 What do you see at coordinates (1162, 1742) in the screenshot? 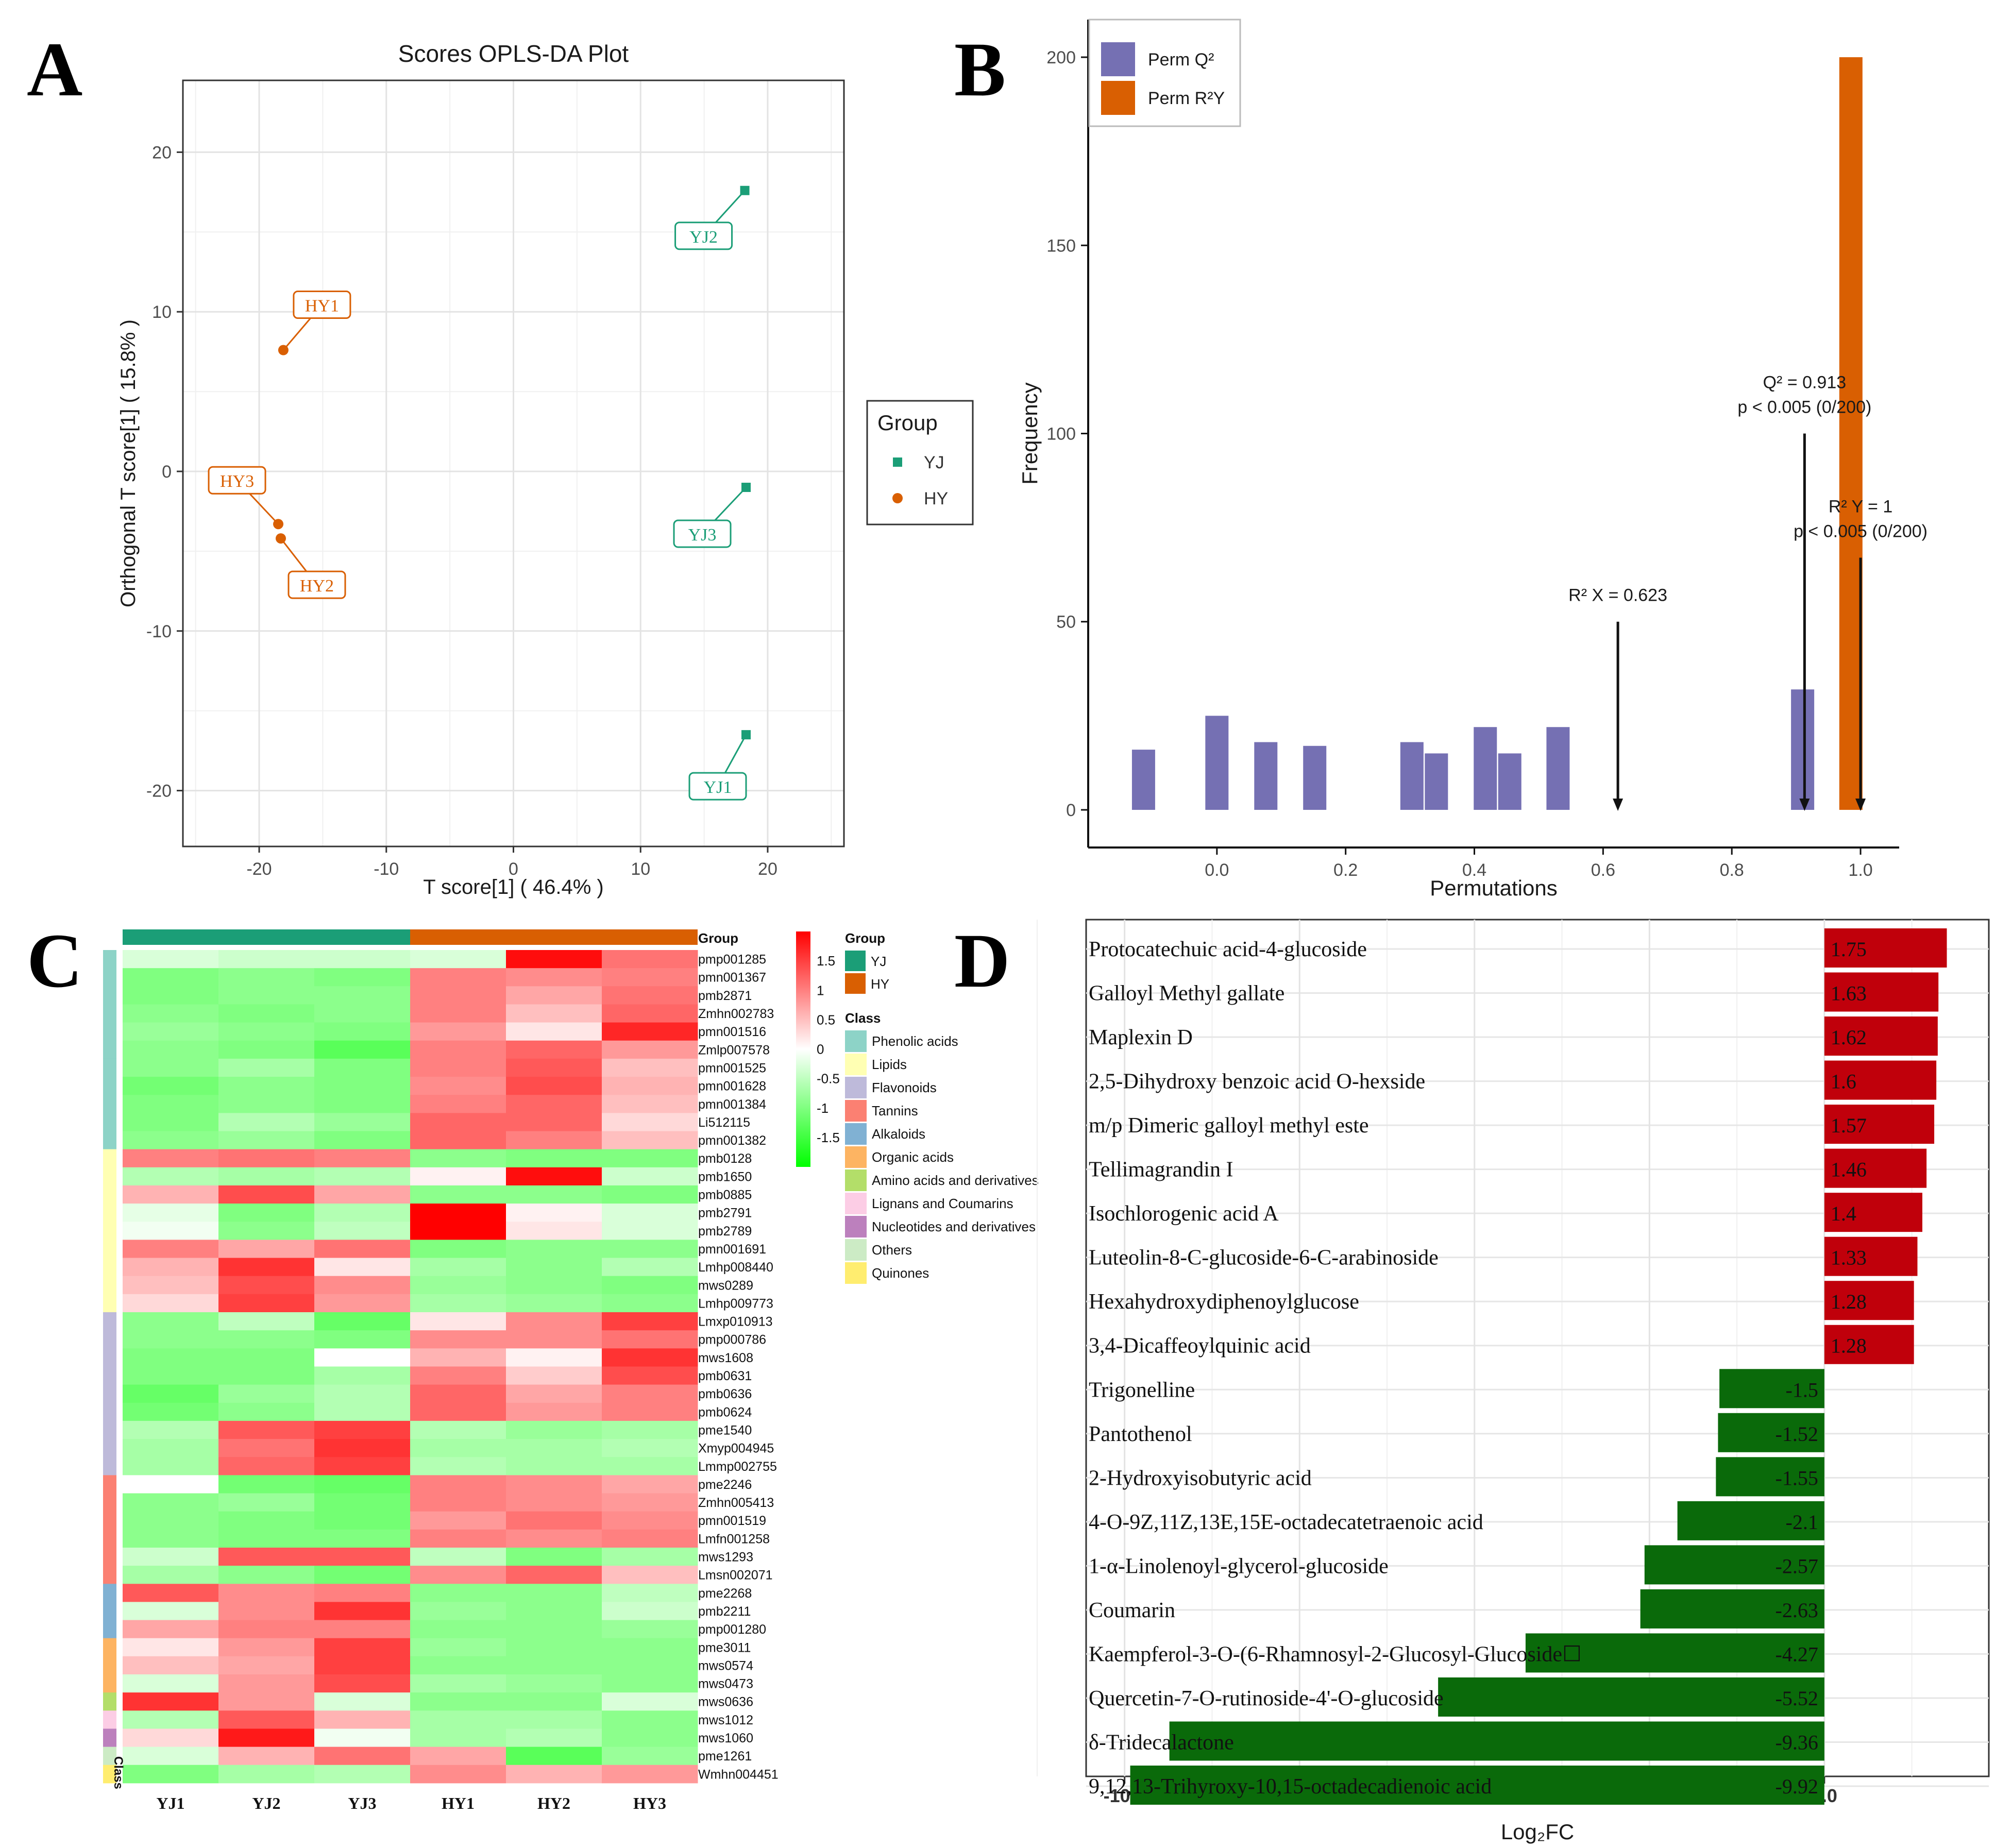
I see `metabolite-label: δ-Tridecalactone` at bounding box center [1162, 1742].